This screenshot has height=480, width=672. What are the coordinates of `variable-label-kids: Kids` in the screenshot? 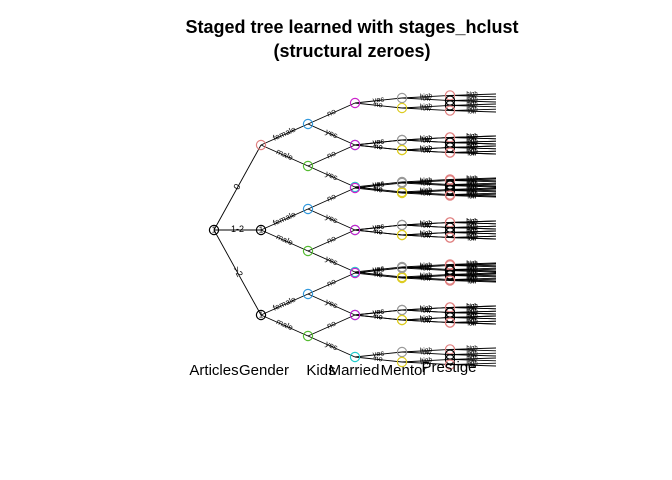 It's located at (321, 370).